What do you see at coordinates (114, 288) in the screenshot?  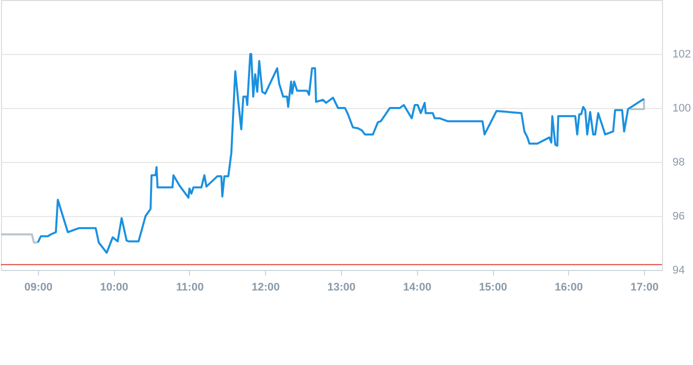 I see `x-tick-label: 10:00` at bounding box center [114, 288].